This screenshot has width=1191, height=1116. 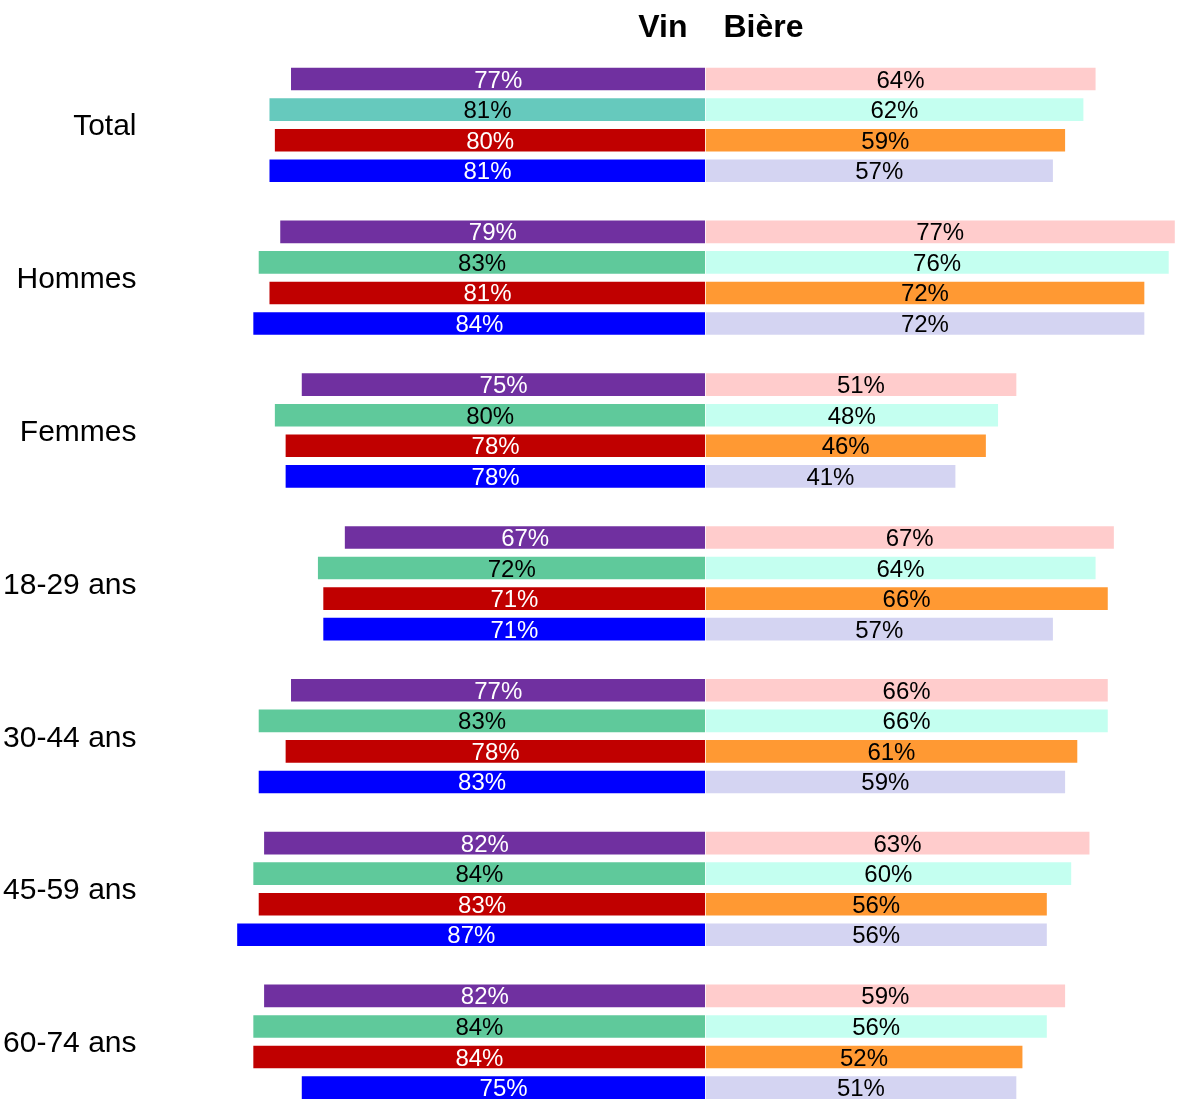 What do you see at coordinates (937, 262) in the screenshot?
I see `data-label: 76%` at bounding box center [937, 262].